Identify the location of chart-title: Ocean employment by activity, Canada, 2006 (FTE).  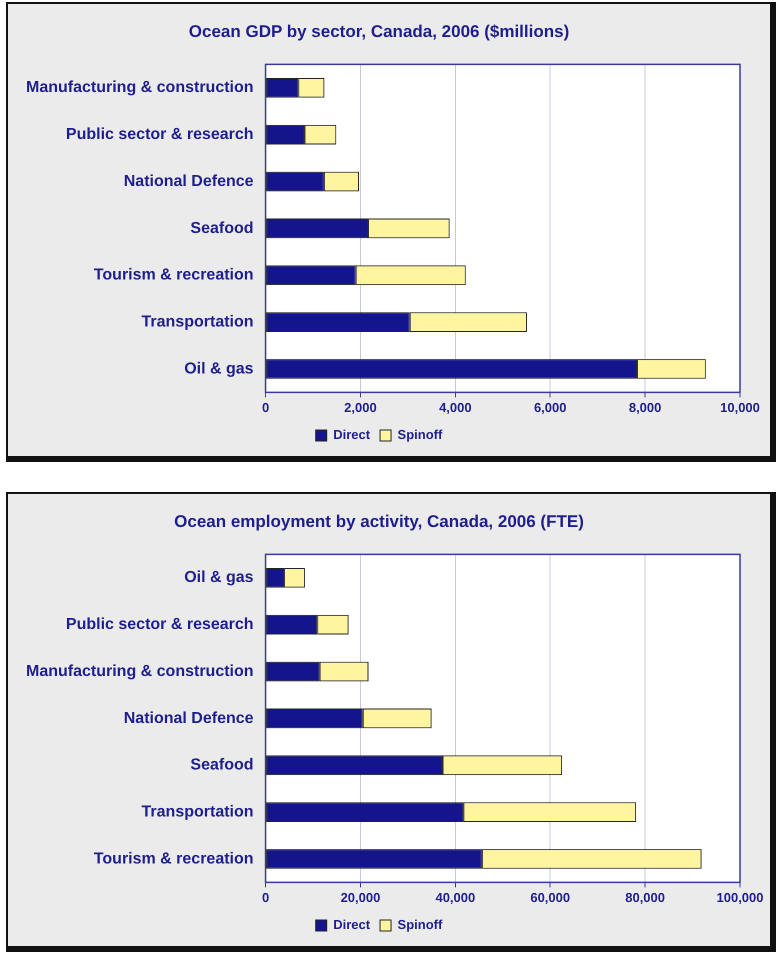
(379, 521).